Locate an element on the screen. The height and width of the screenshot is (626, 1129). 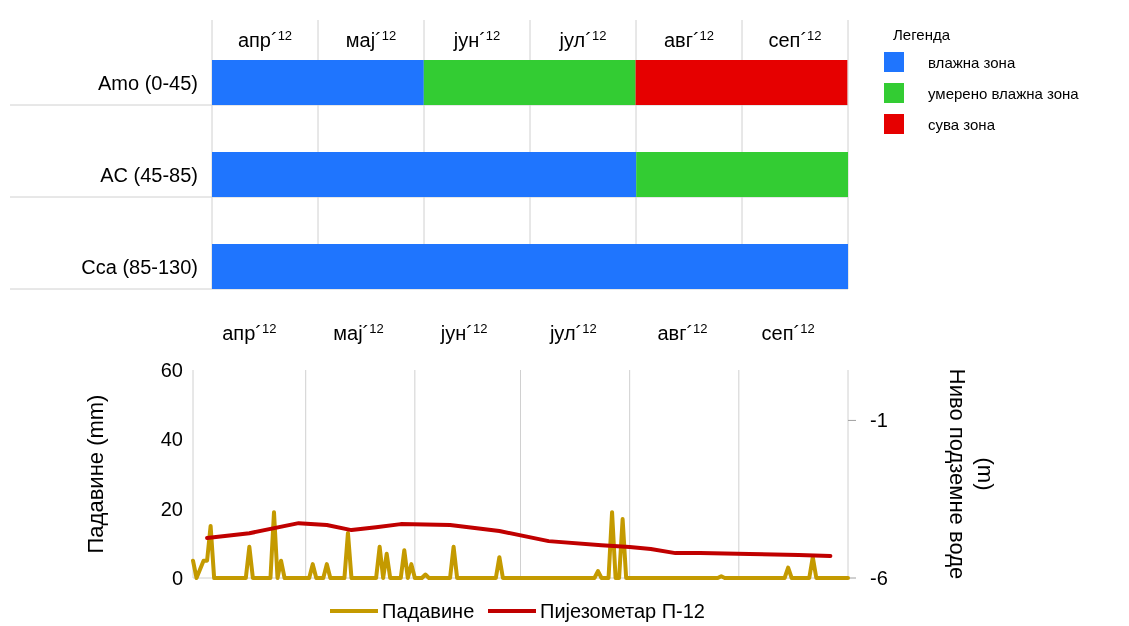
annotation: мај´$^{12}$ is located at coordinates (371, 39).